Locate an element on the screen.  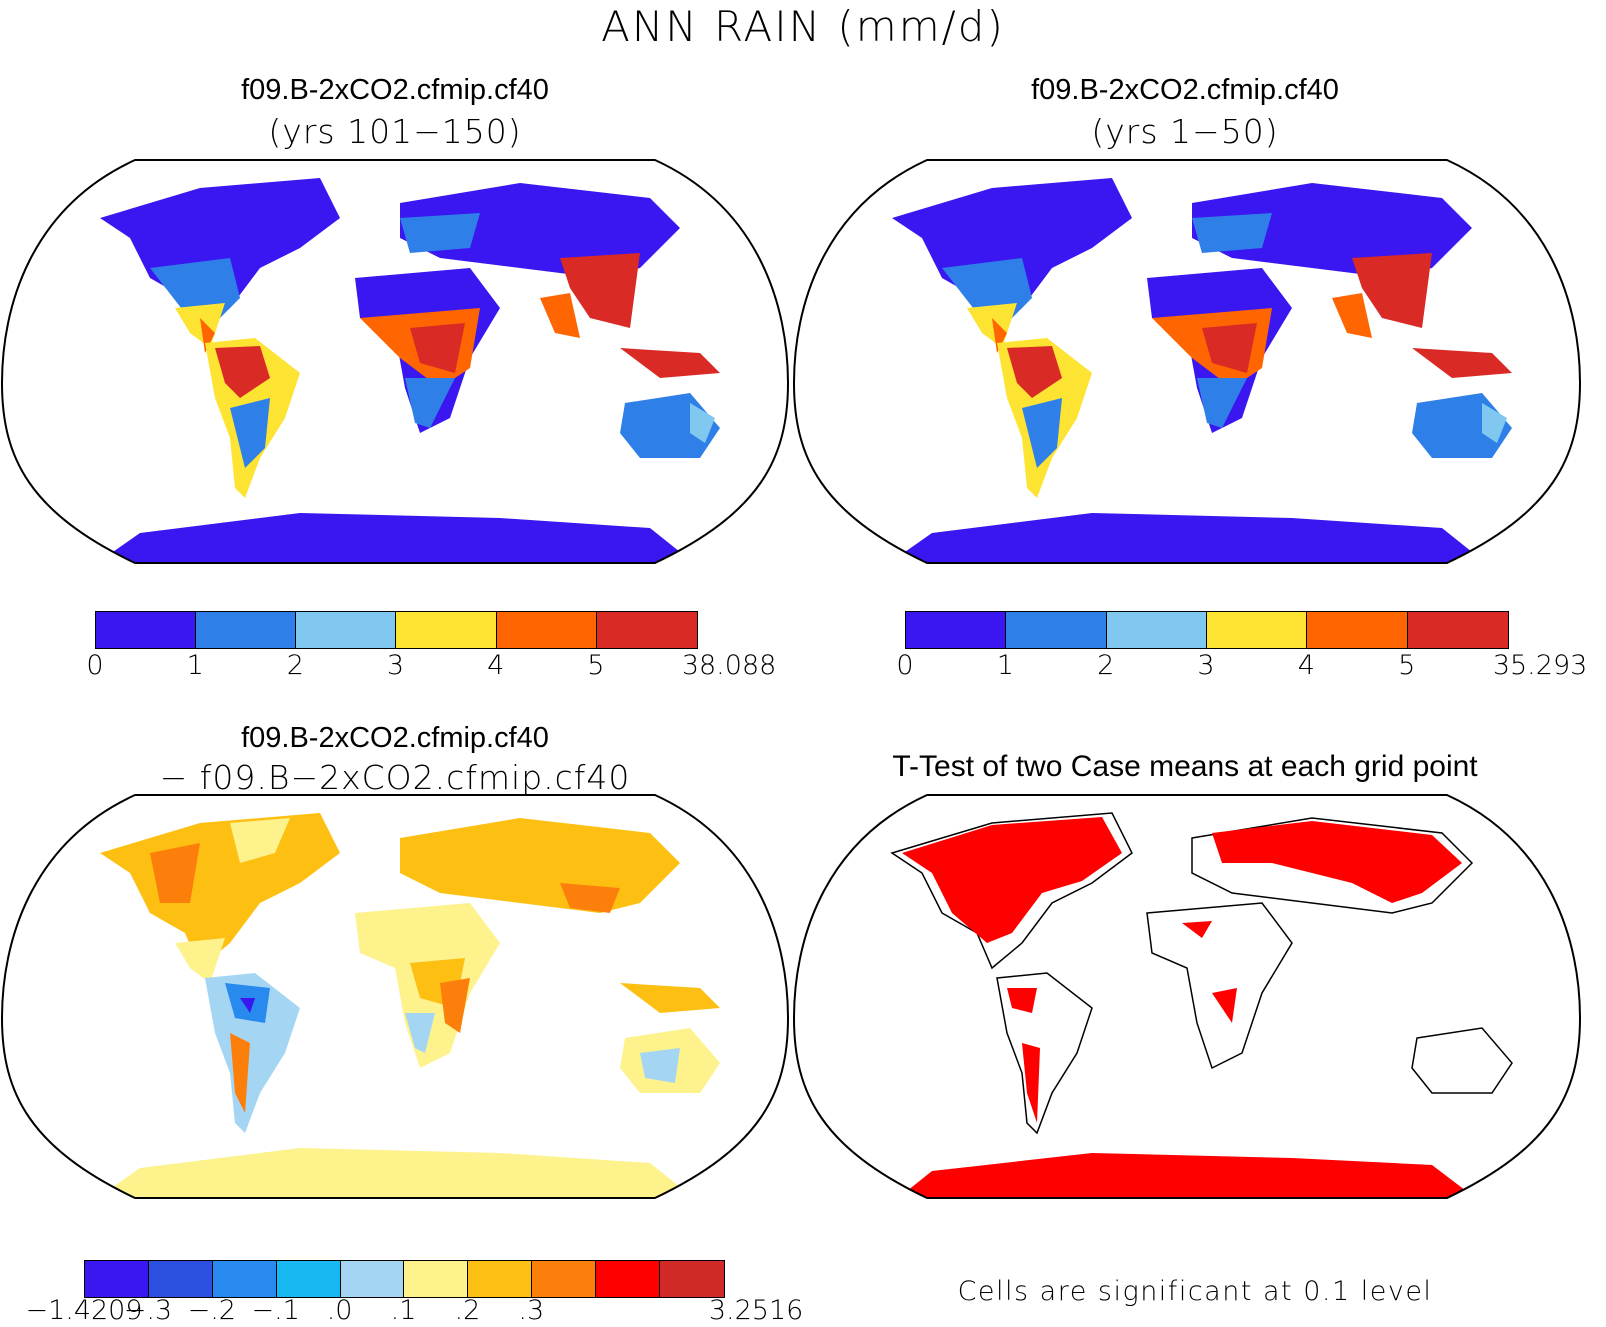
figure-title: ANN RAIN (mm/d) is located at coordinates (803, 26).